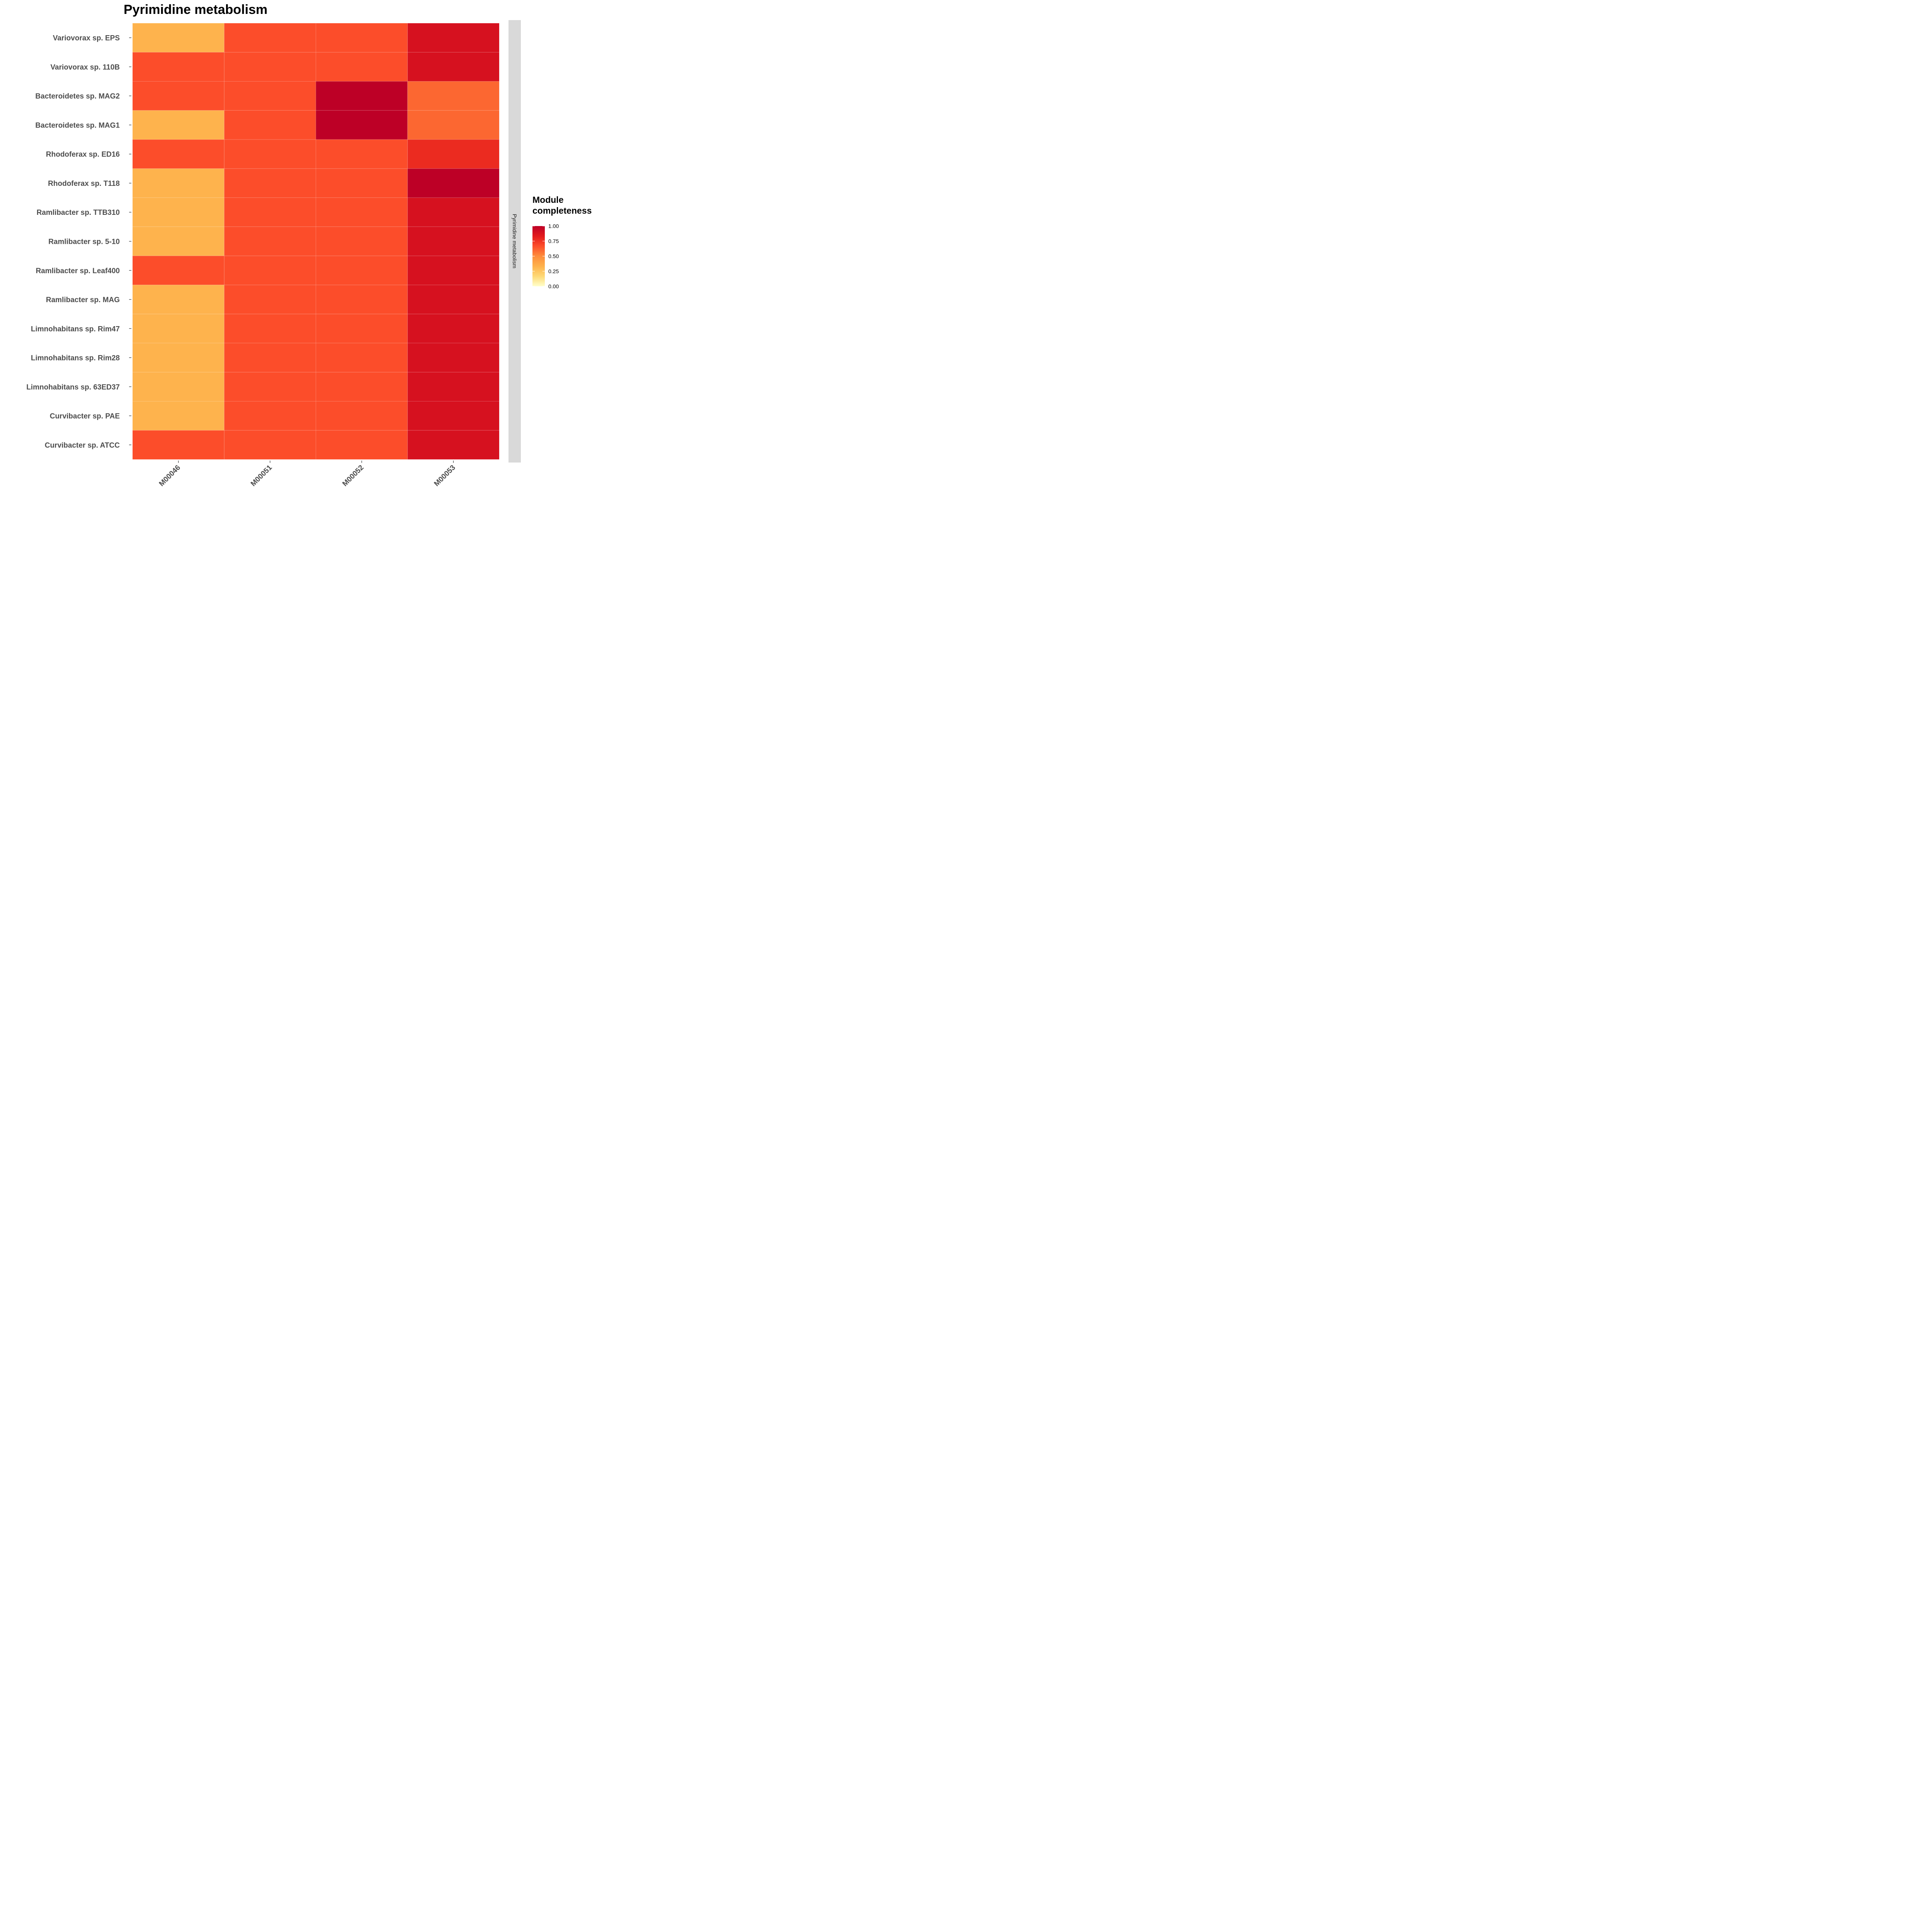  What do you see at coordinates (196, 9) in the screenshot?
I see `chart-title: Pyrimidine metabolism` at bounding box center [196, 9].